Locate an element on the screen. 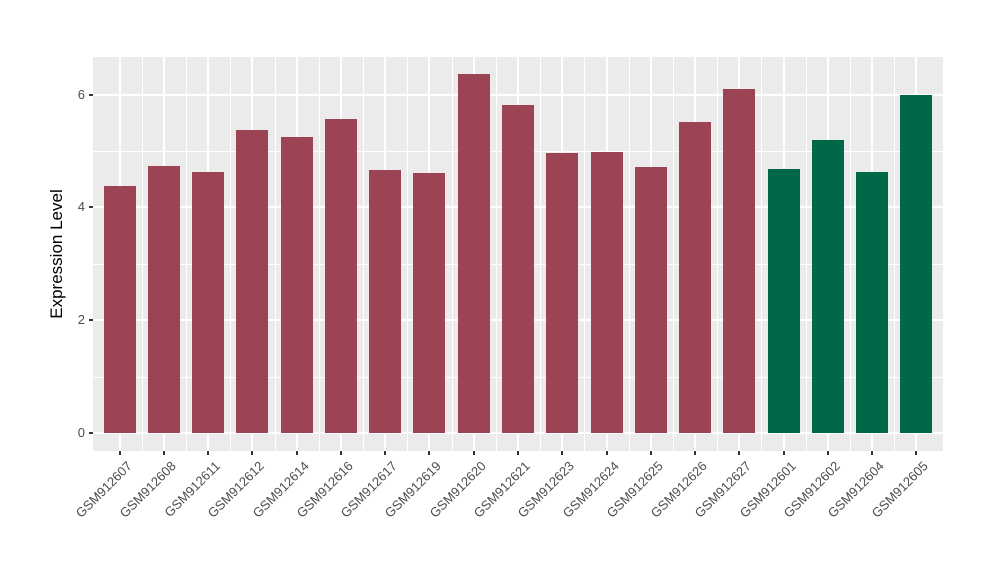 This screenshot has width=1000, height=580. bar-GSM912621 is located at coordinates (518, 269).